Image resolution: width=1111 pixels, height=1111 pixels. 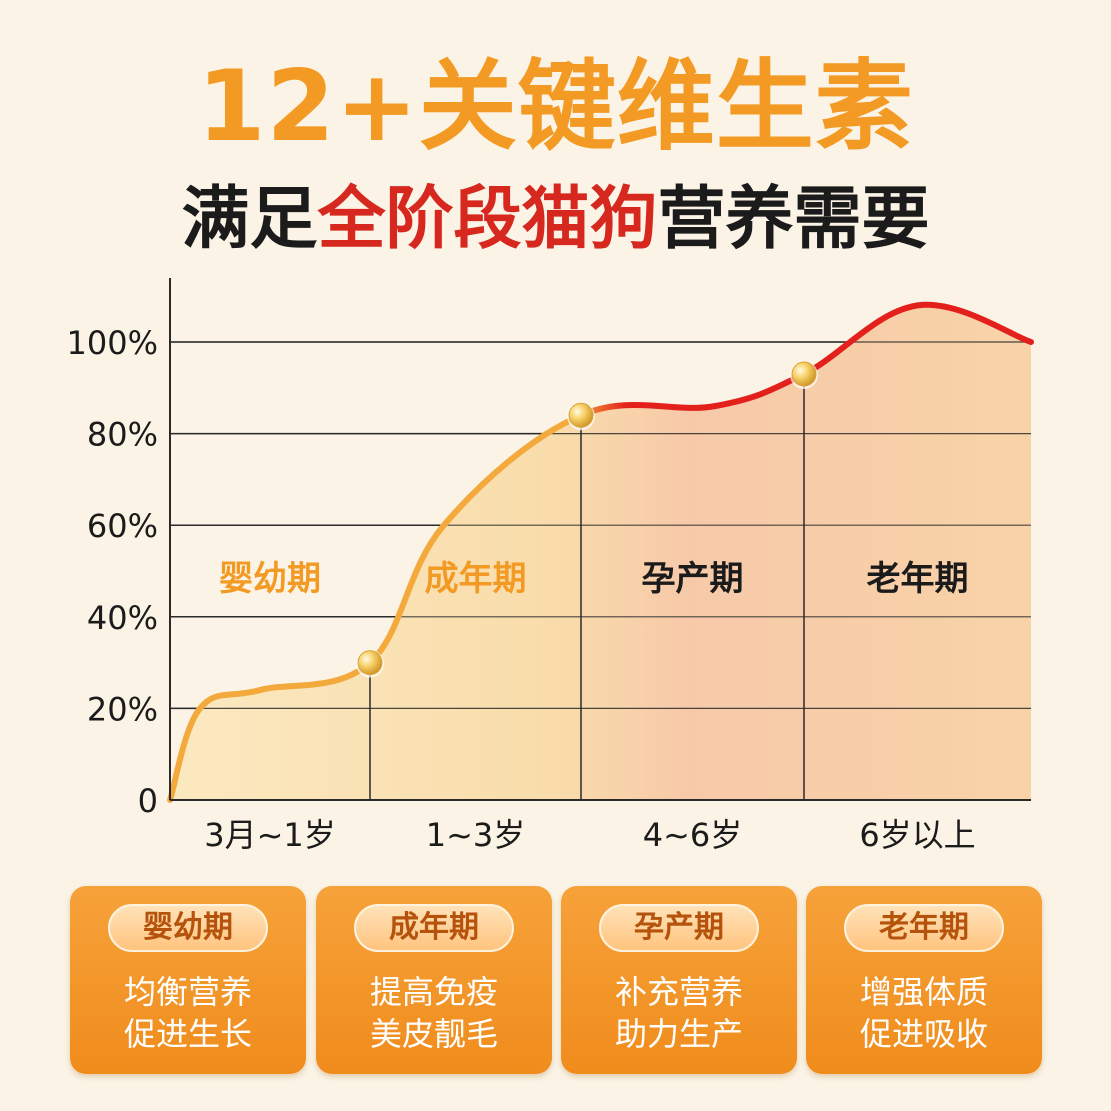 What do you see at coordinates (122, 709) in the screenshot?
I see `y-tick-label: 20%` at bounding box center [122, 709].